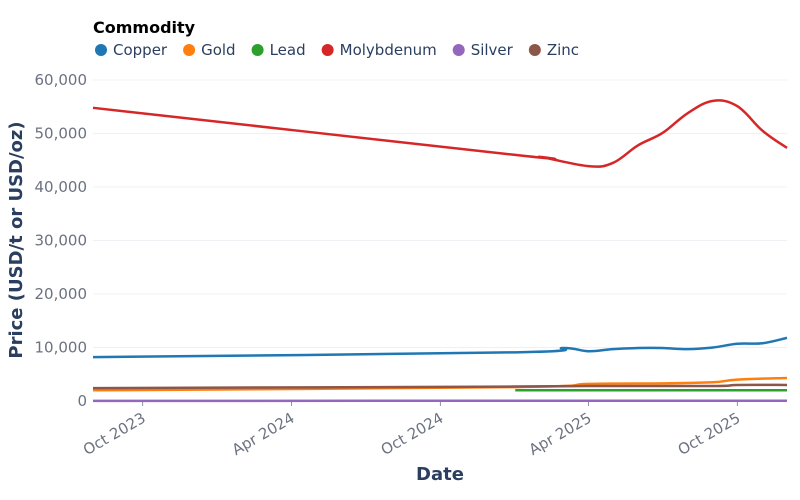 The image size is (800, 500). I want to click on legend-label: Zinc, so click(563, 50).